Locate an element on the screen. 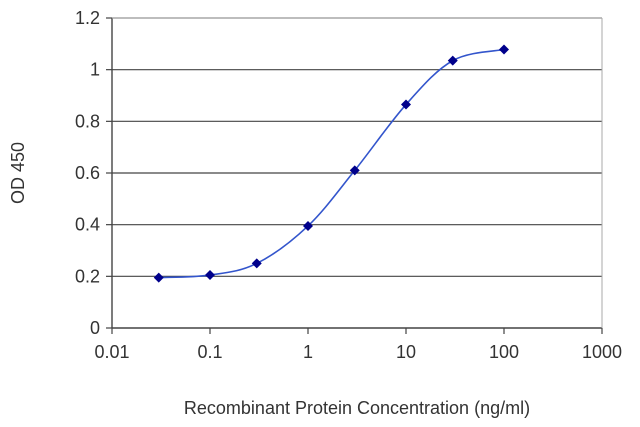 This screenshot has height=427, width=640. x-tick-label: 10 is located at coordinates (406, 352).